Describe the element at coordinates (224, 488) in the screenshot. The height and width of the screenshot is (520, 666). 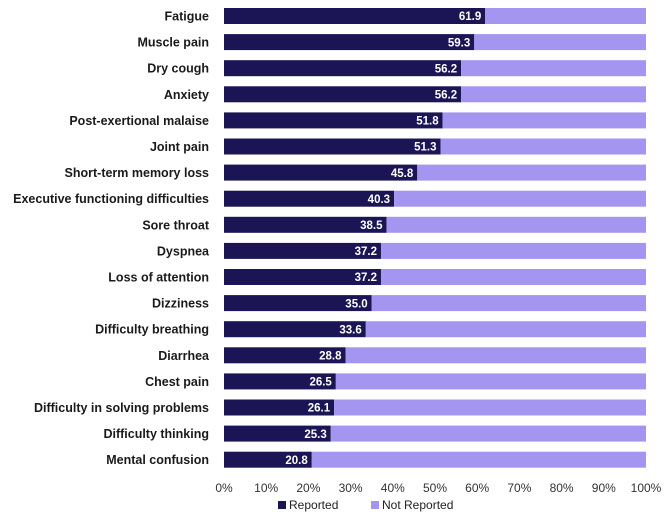
I see `x-tick-label-0: 0%` at that location.